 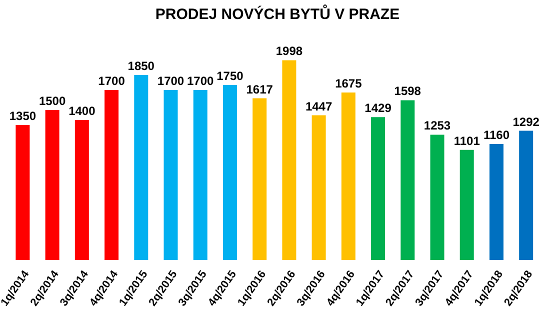 What do you see at coordinates (496, 135) in the screenshot?
I see `data-label: 1160` at bounding box center [496, 135].